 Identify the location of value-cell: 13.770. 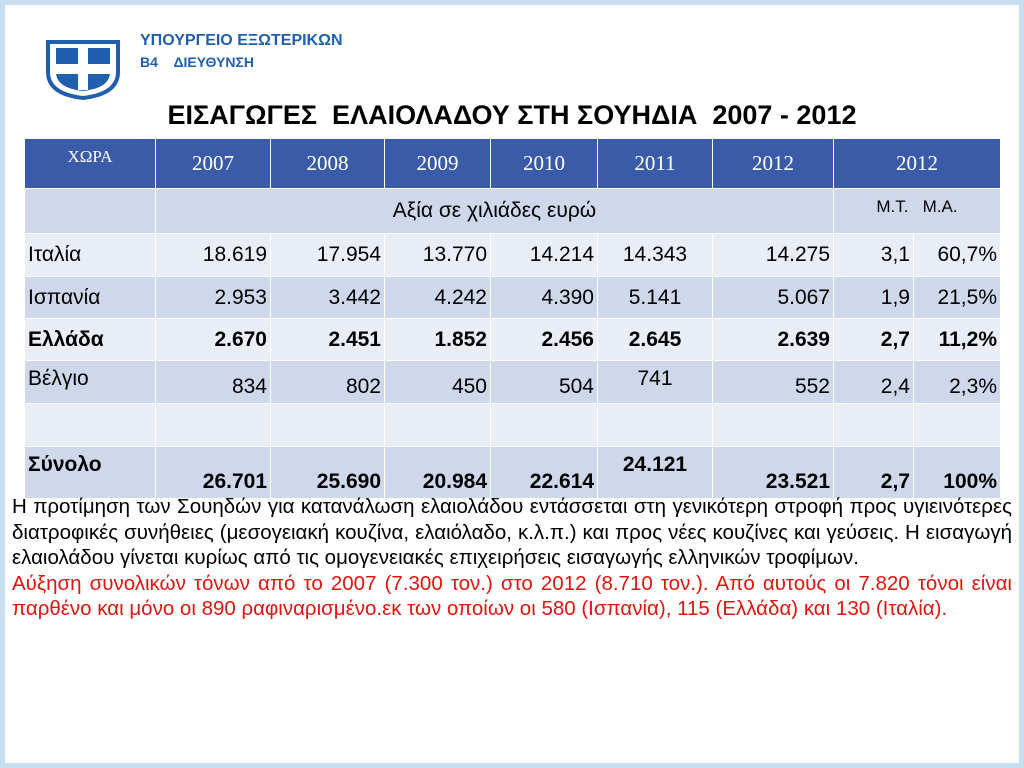
(437, 255).